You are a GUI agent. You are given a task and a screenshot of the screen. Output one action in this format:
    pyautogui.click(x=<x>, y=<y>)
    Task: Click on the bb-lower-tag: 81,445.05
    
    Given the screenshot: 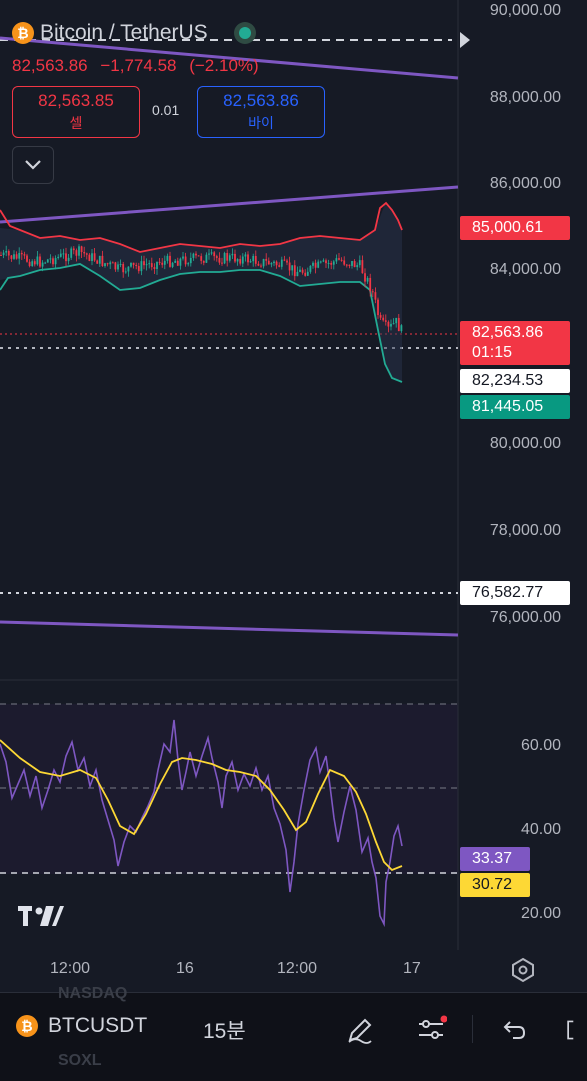 What is the action you would take?
    pyautogui.click(x=515, y=407)
    